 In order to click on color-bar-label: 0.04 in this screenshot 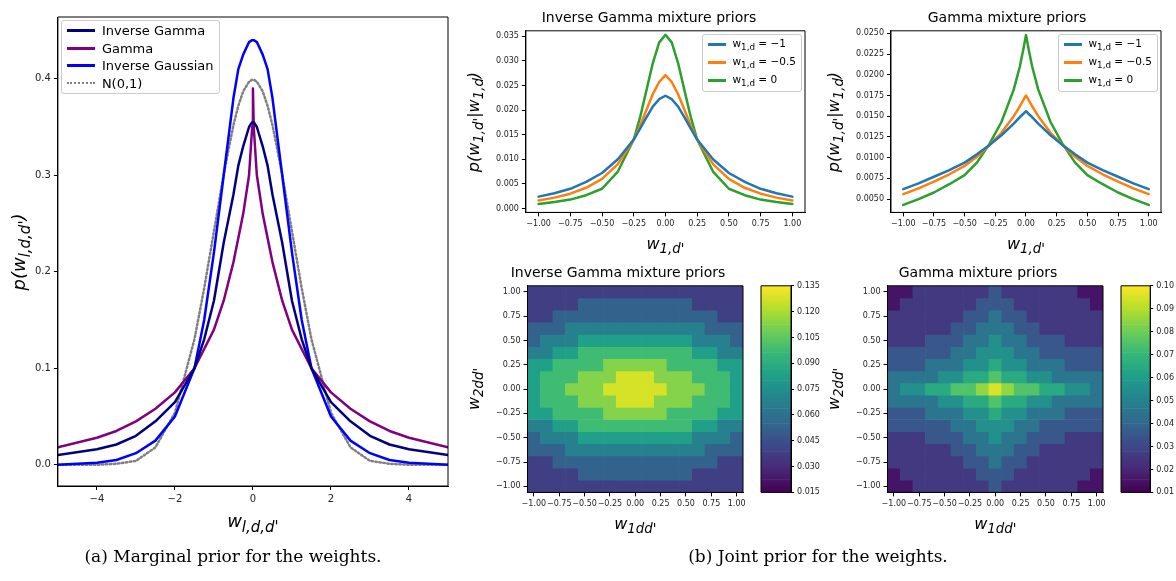, I will do `click(1165, 423)`.